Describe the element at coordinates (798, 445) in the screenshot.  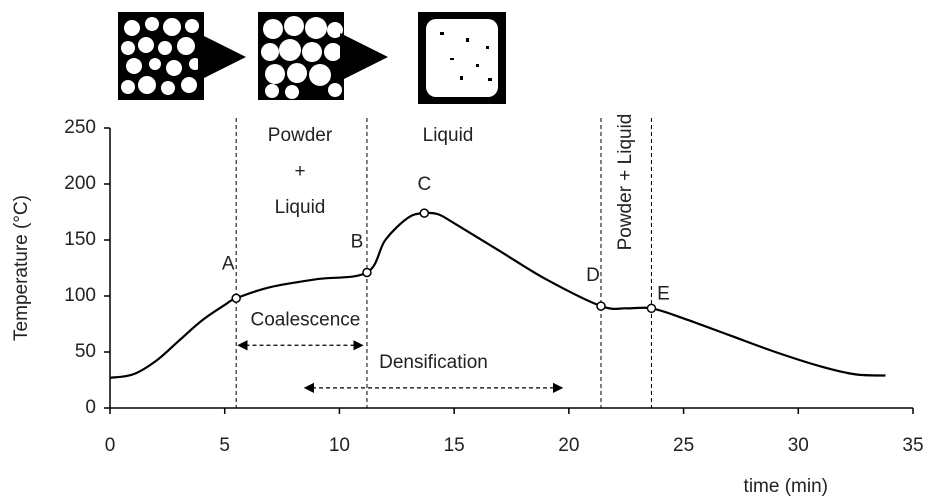
I see `x-tick-label: 30` at that location.